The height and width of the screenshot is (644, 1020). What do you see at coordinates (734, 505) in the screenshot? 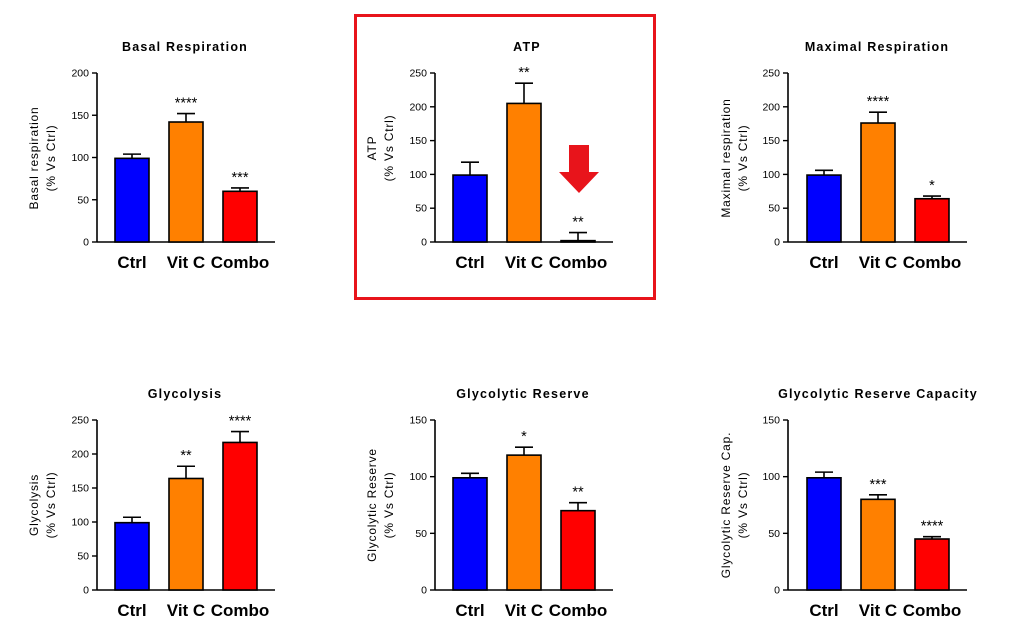
I see `y-axis-label: Glycolytic Reserve Cap. (% Vs Ctrl)` at bounding box center [734, 505].